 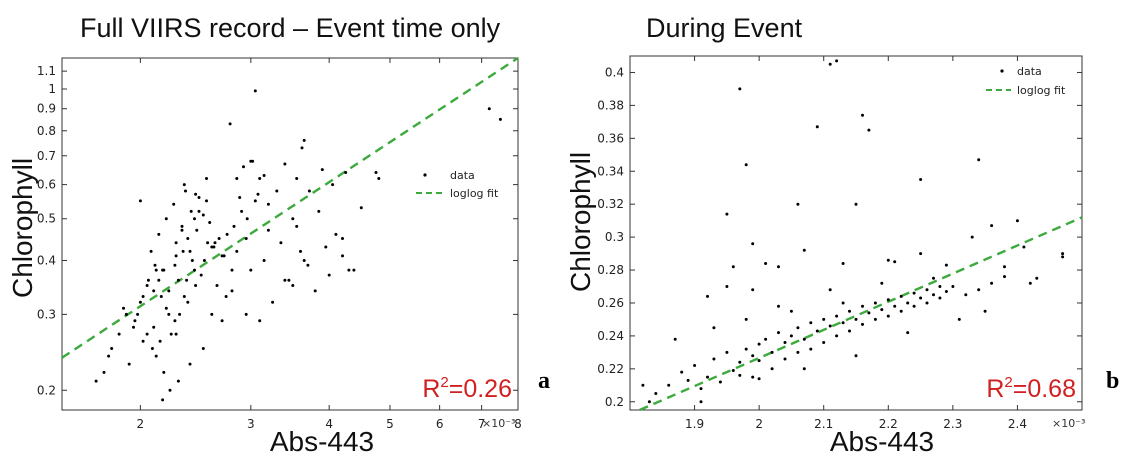 What do you see at coordinates (498, 423) in the screenshot?
I see `panel-a-x-exponent: ×10⁻³` at bounding box center [498, 423].